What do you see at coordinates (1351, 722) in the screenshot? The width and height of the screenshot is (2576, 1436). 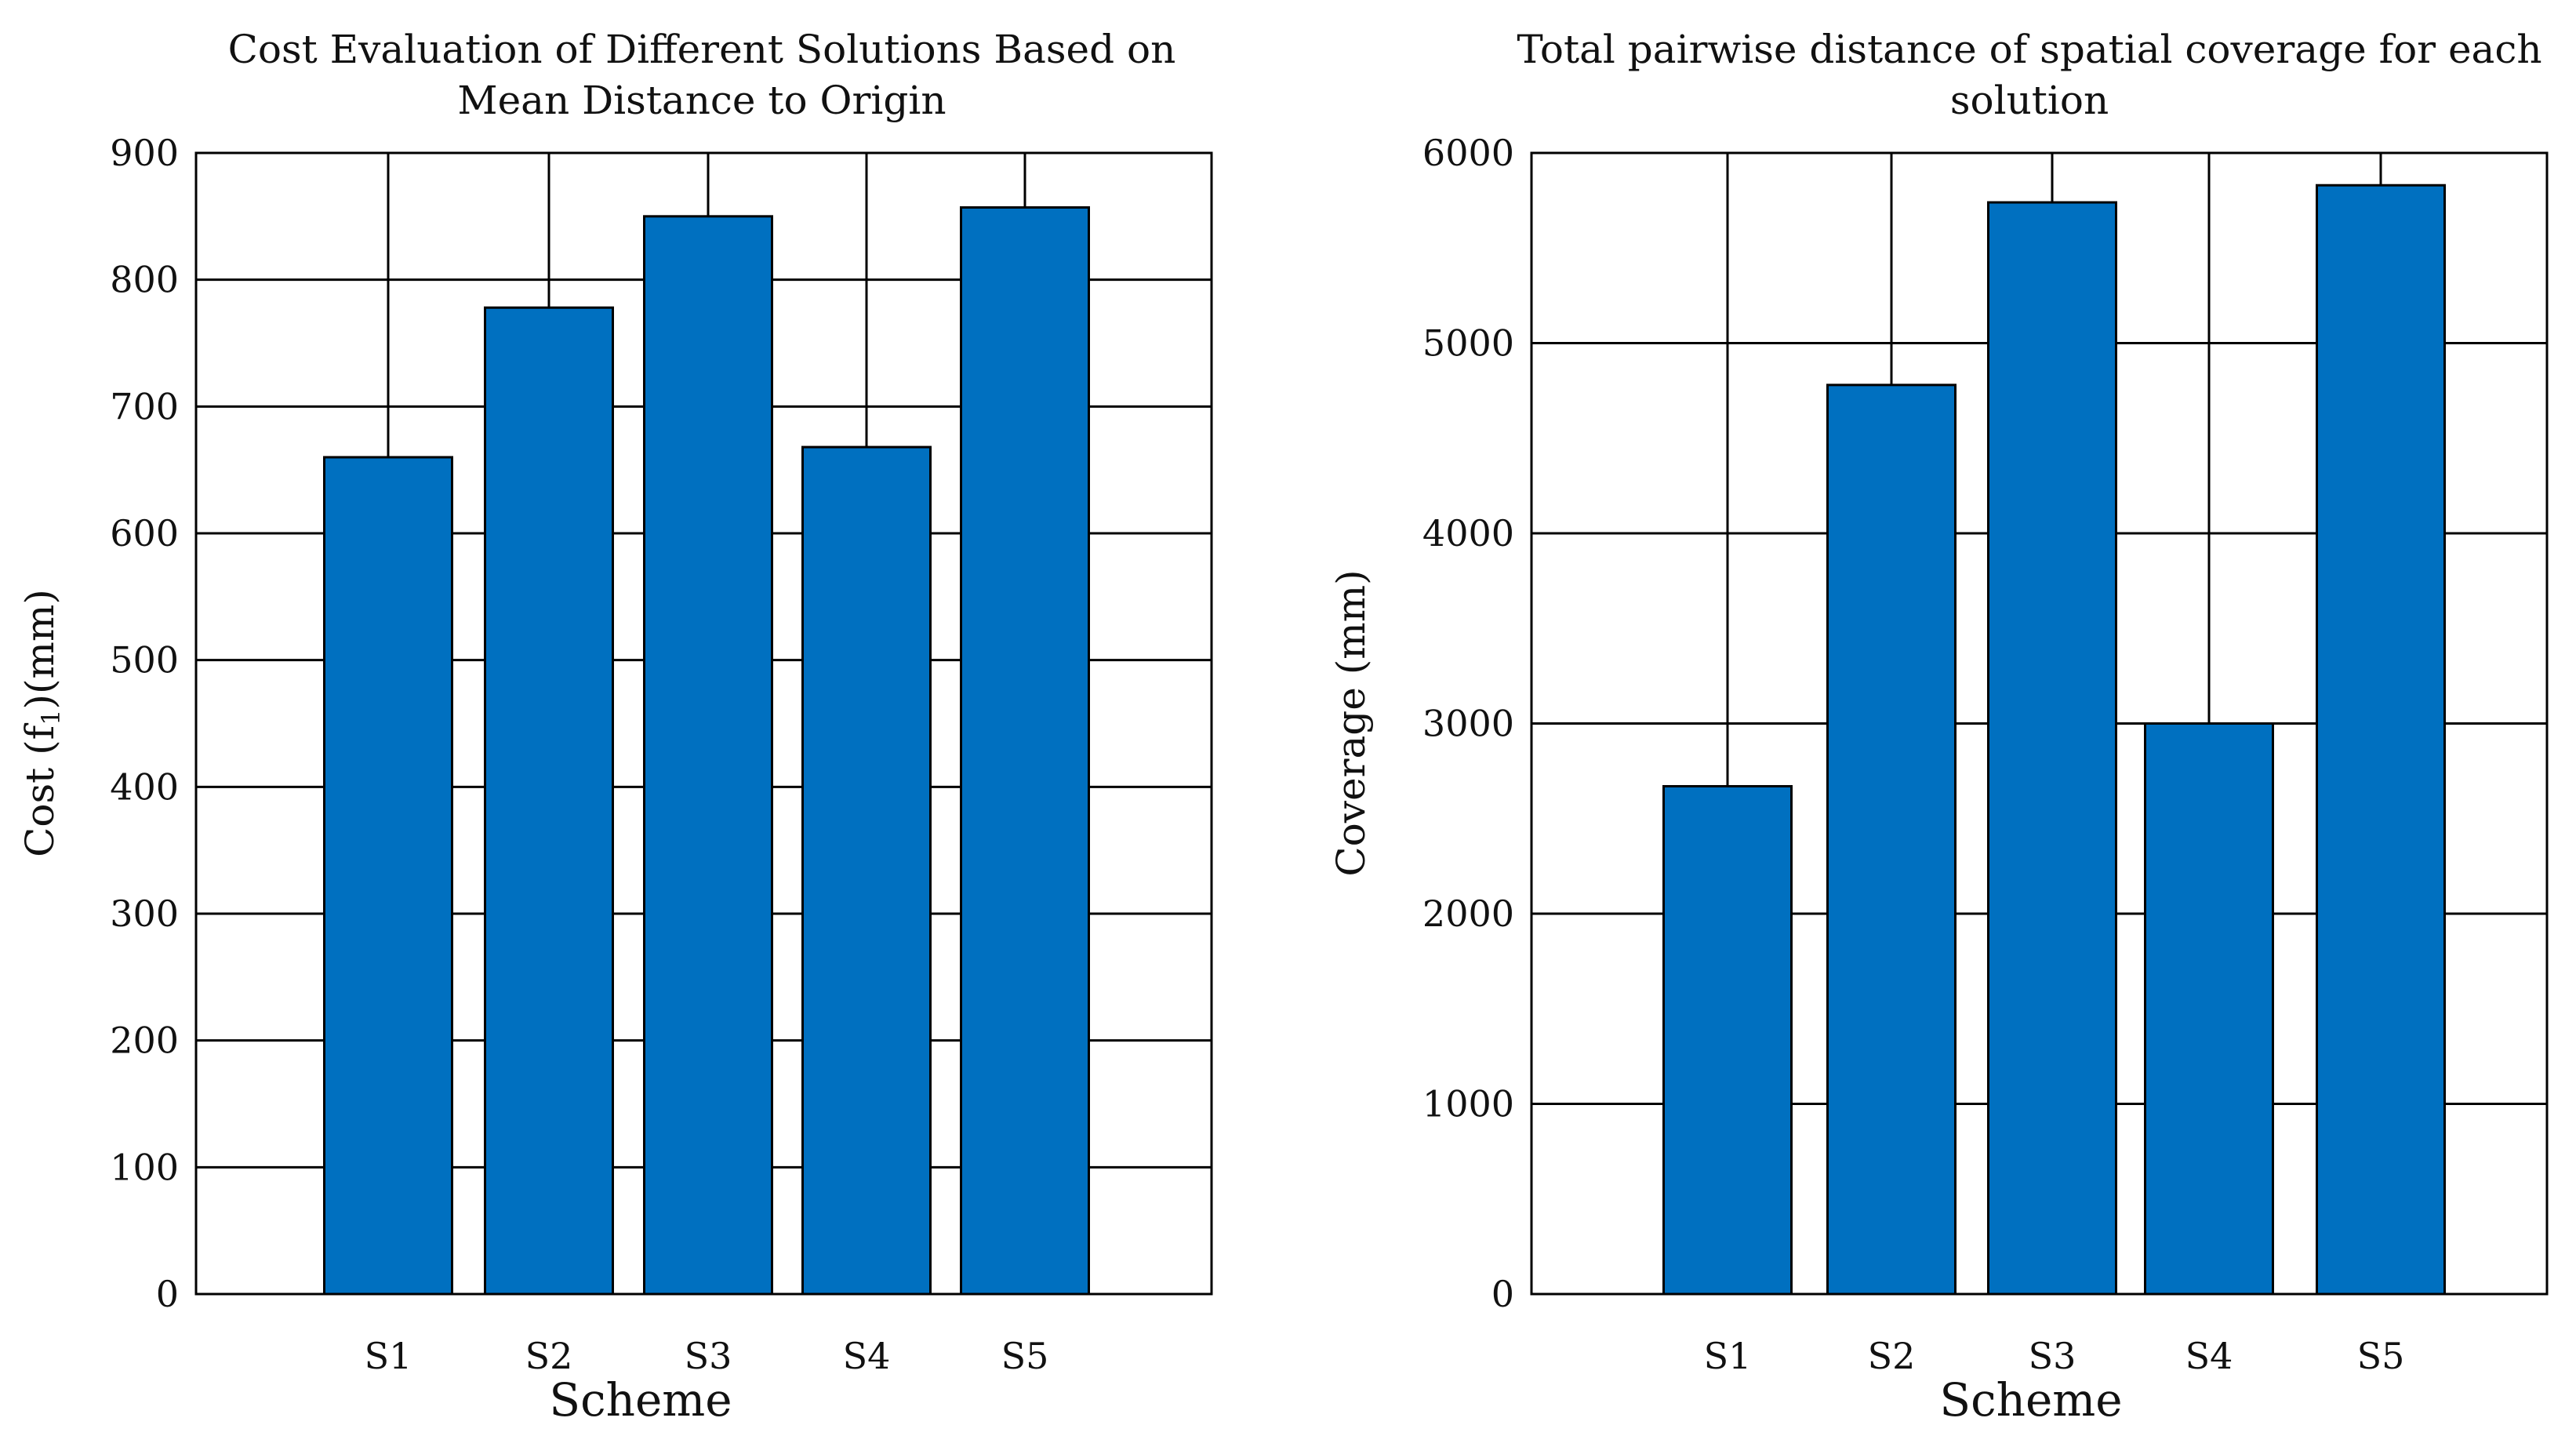 I see `coverage-chart-y-axis-label: Coverage (mm)` at bounding box center [1351, 722].